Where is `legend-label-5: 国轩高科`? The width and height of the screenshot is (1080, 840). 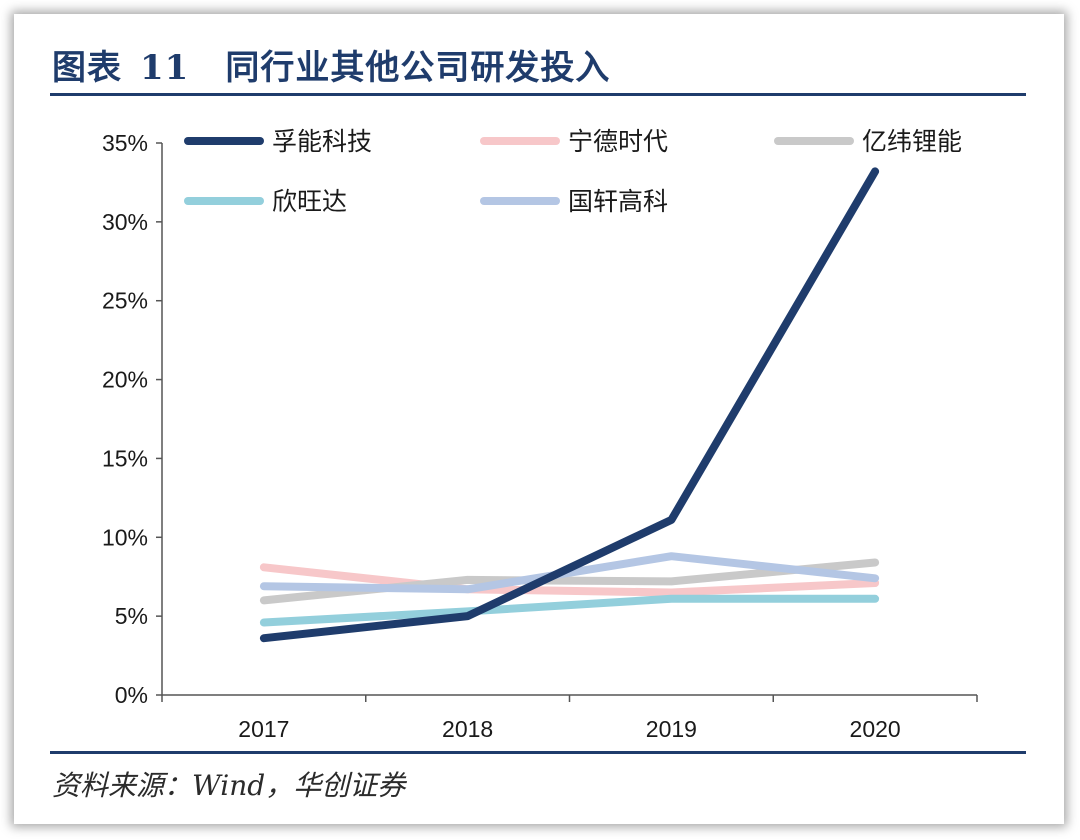 legend-label-5: 国轩高科 is located at coordinates (618, 201).